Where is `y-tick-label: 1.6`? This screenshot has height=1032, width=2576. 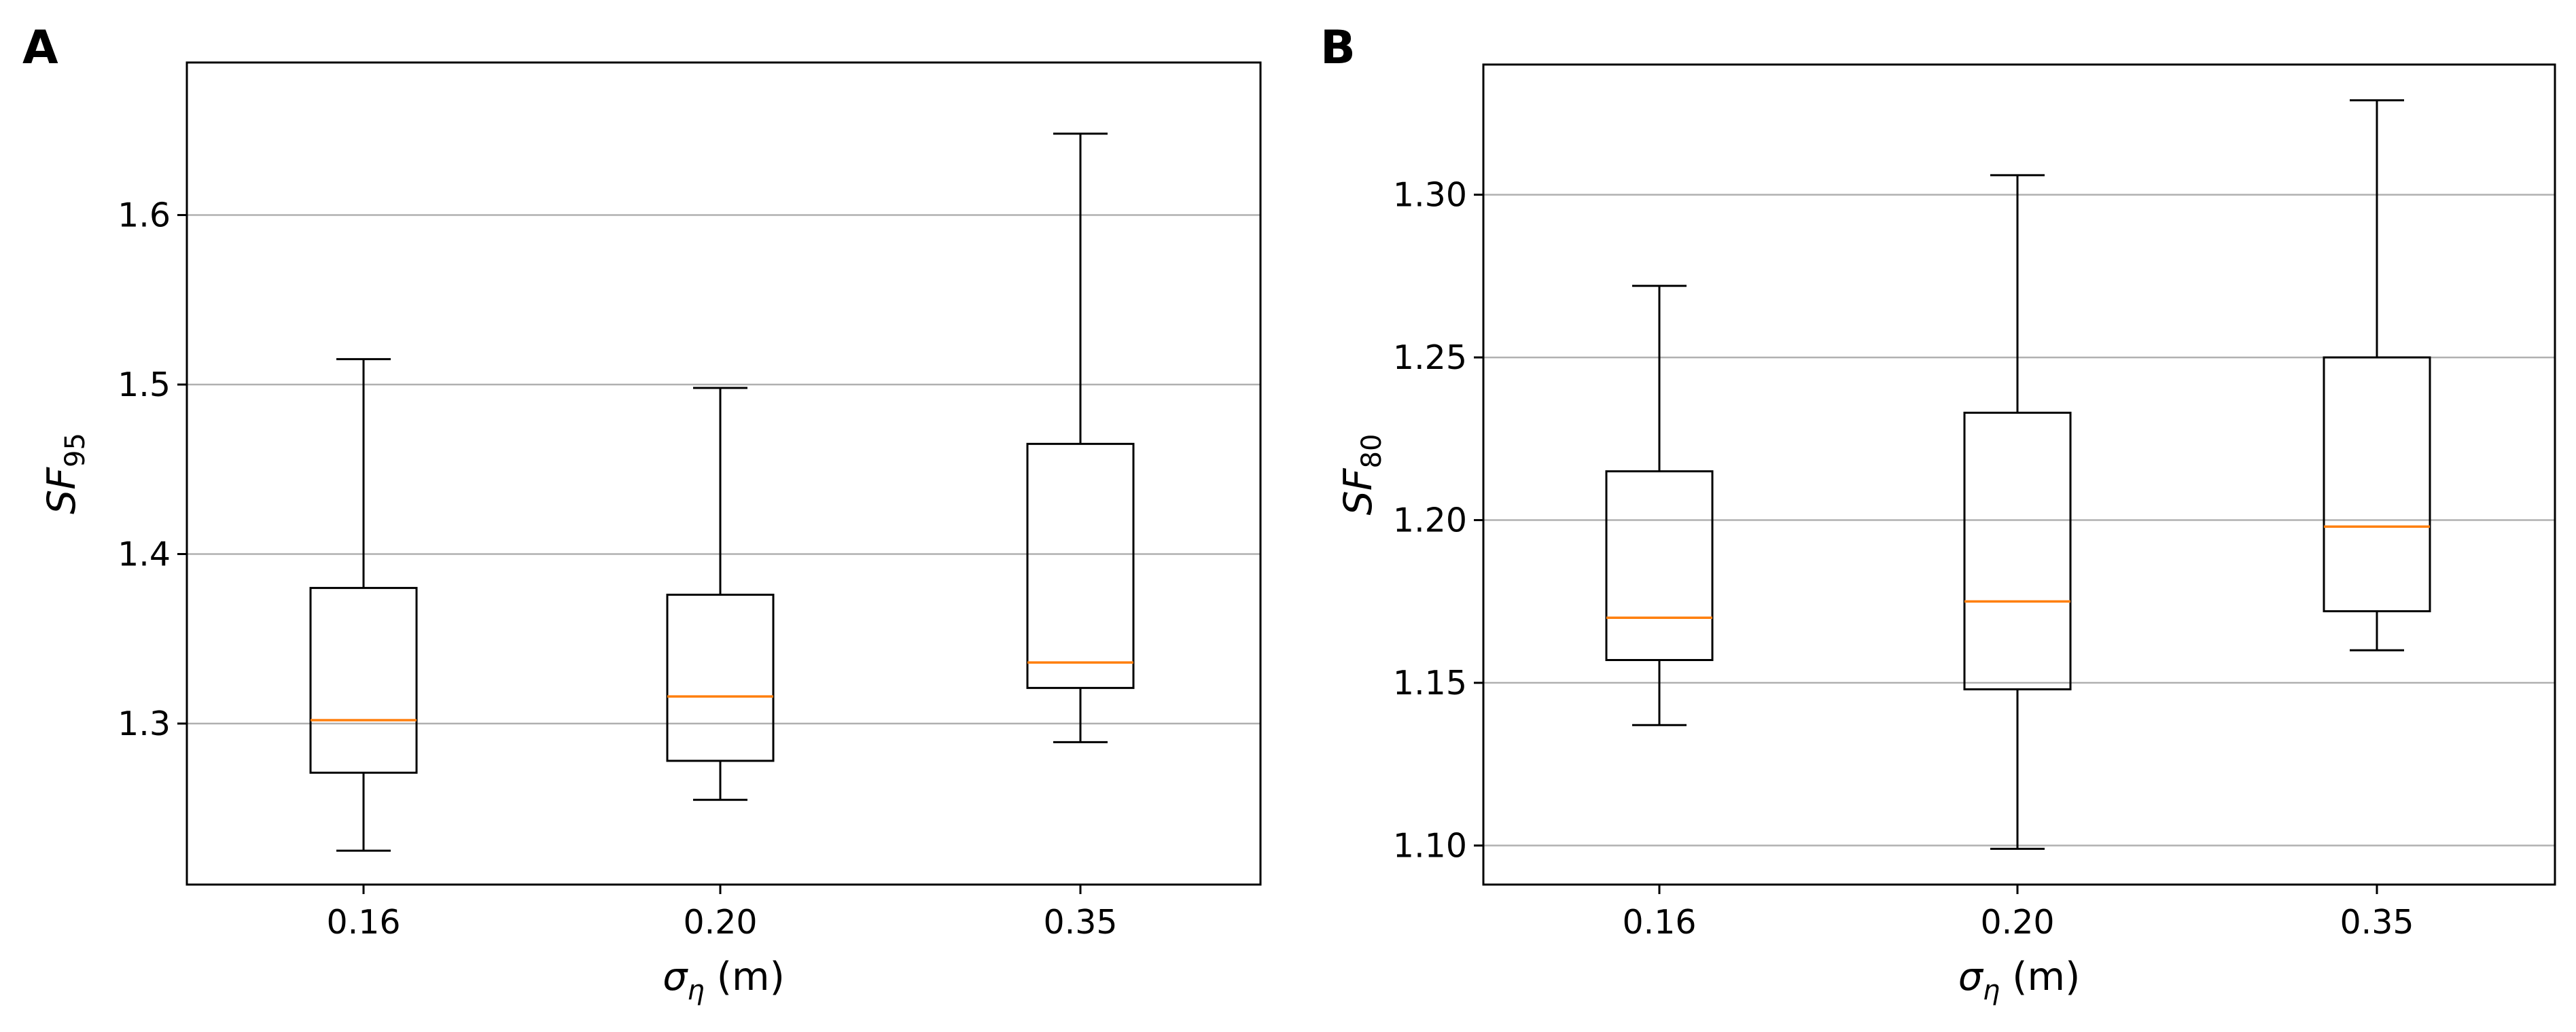
y-tick-label: 1.6 is located at coordinates (144, 215).